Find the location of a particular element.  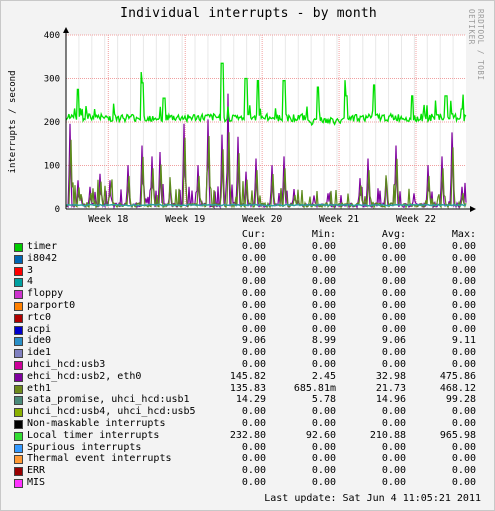

legend-row: Spurious interrupts 0.00 0.00 0.00 0.00 is located at coordinates (253, 448).